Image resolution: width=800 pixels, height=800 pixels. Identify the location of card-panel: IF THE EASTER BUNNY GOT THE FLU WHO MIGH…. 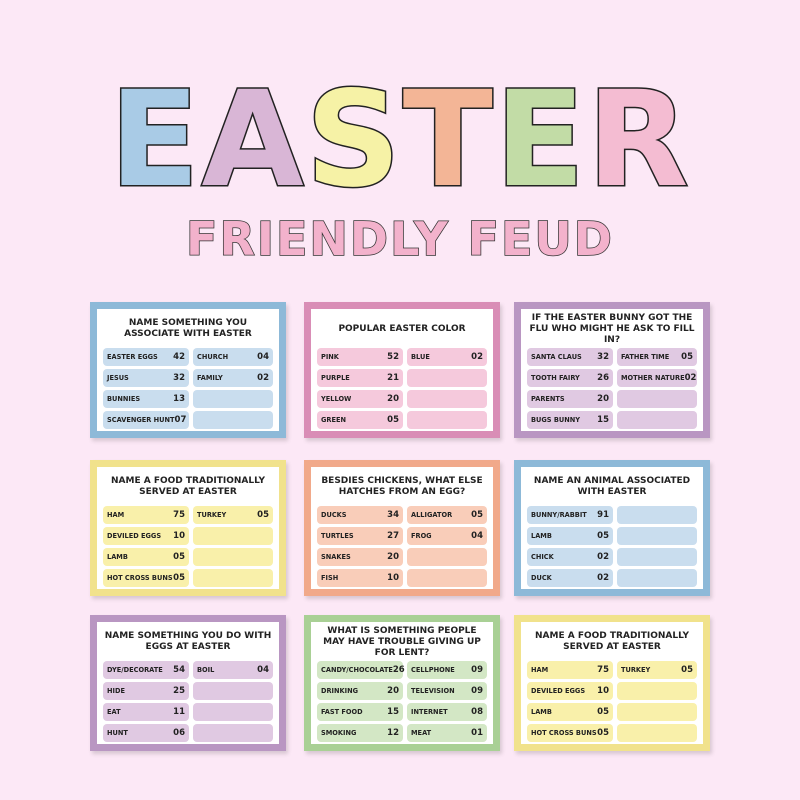
(612, 370).